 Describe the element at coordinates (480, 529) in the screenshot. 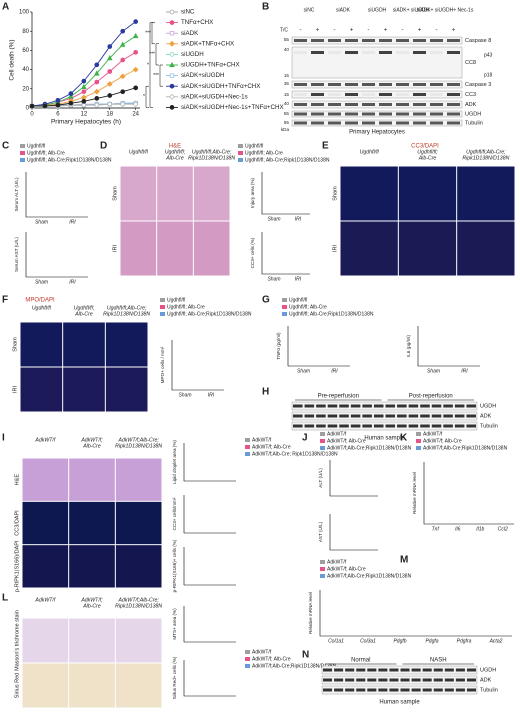

I see `x-category-label: Il1b` at that location.